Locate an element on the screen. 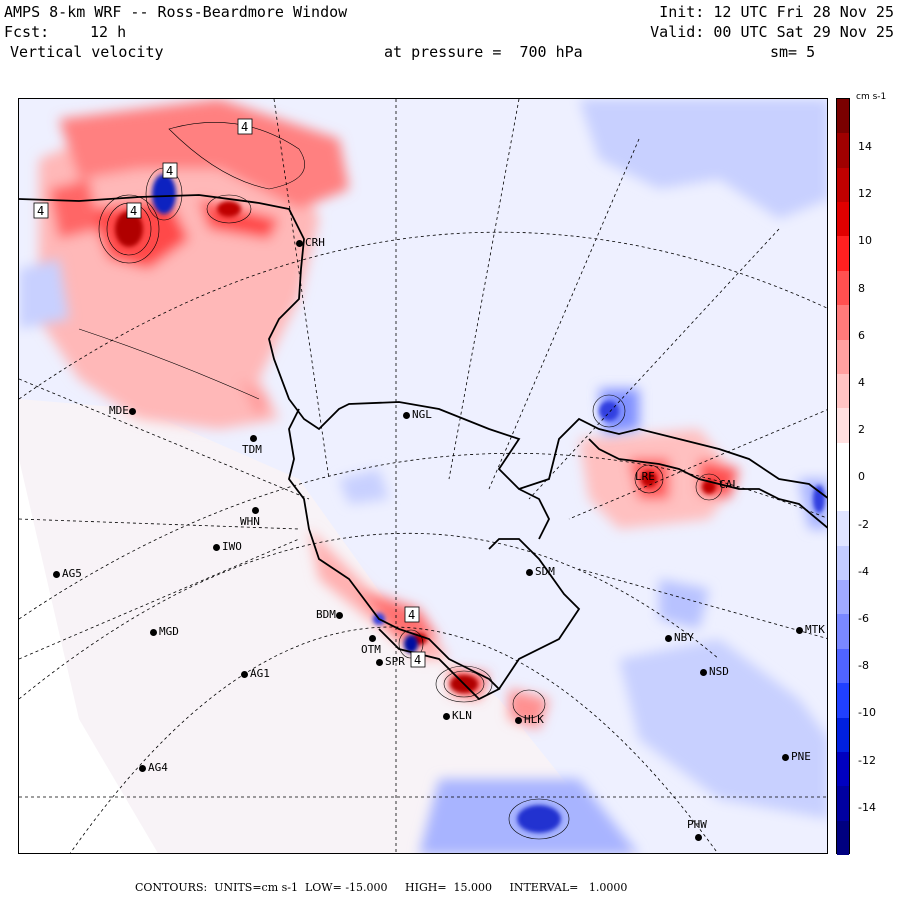 The height and width of the screenshot is (900, 900). station-pne: PNE is located at coordinates (796, 757).